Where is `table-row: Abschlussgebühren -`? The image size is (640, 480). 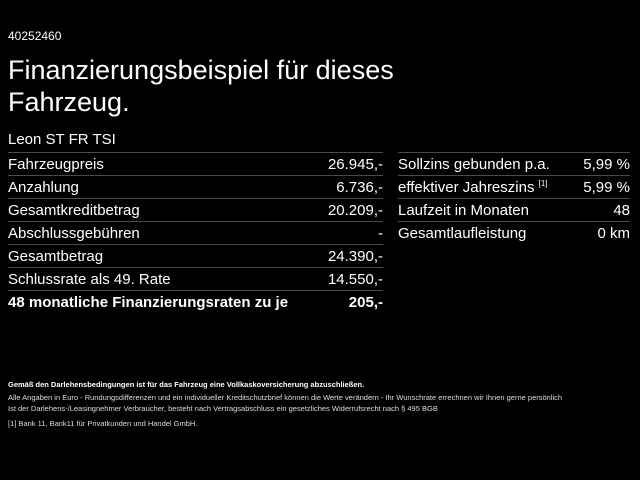 table-row: Abschlussgebühren - is located at coordinates (195, 232).